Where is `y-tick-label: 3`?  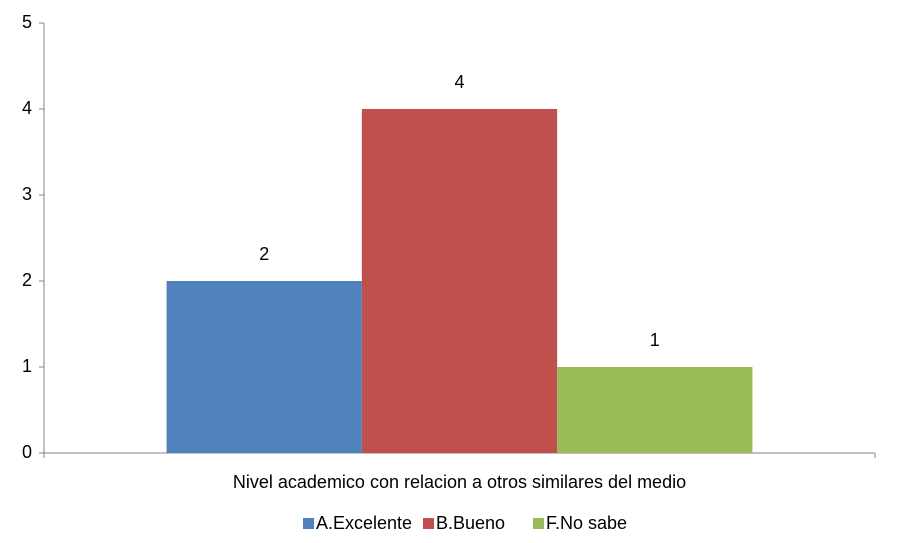 y-tick-label: 3 is located at coordinates (27, 194).